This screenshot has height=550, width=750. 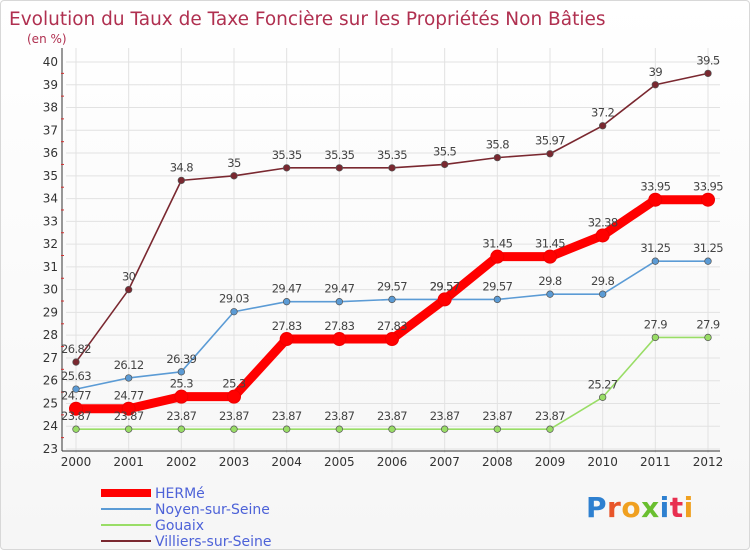 I want to click on data-label: 39.5, so click(x=707, y=60).